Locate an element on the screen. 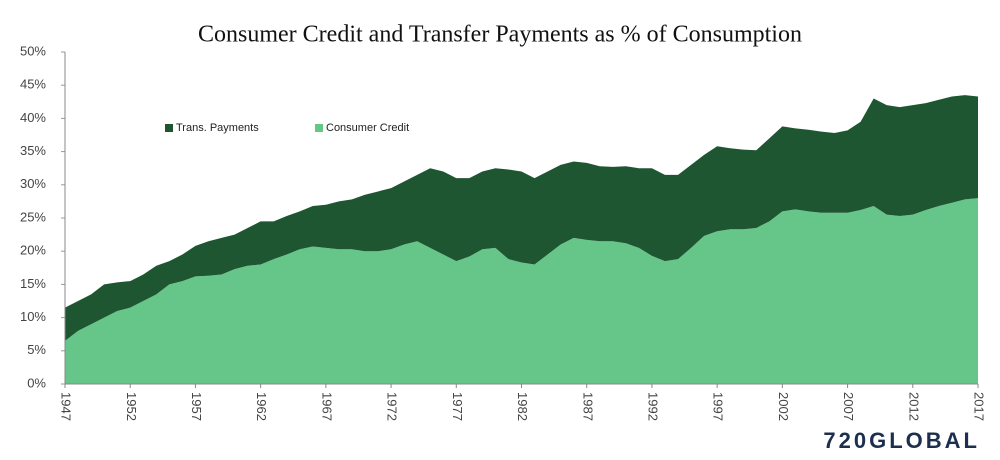 Image resolution: width=1000 pixels, height=460 pixels. legend-label: Consumer Credit is located at coordinates (367, 128).